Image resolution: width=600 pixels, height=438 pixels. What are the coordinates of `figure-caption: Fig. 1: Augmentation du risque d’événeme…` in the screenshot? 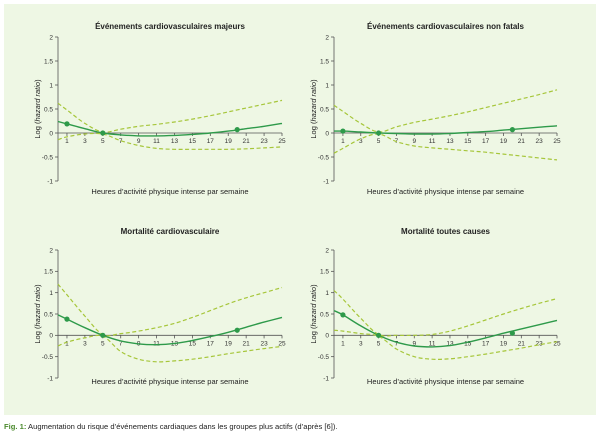 It's located at (170, 426).